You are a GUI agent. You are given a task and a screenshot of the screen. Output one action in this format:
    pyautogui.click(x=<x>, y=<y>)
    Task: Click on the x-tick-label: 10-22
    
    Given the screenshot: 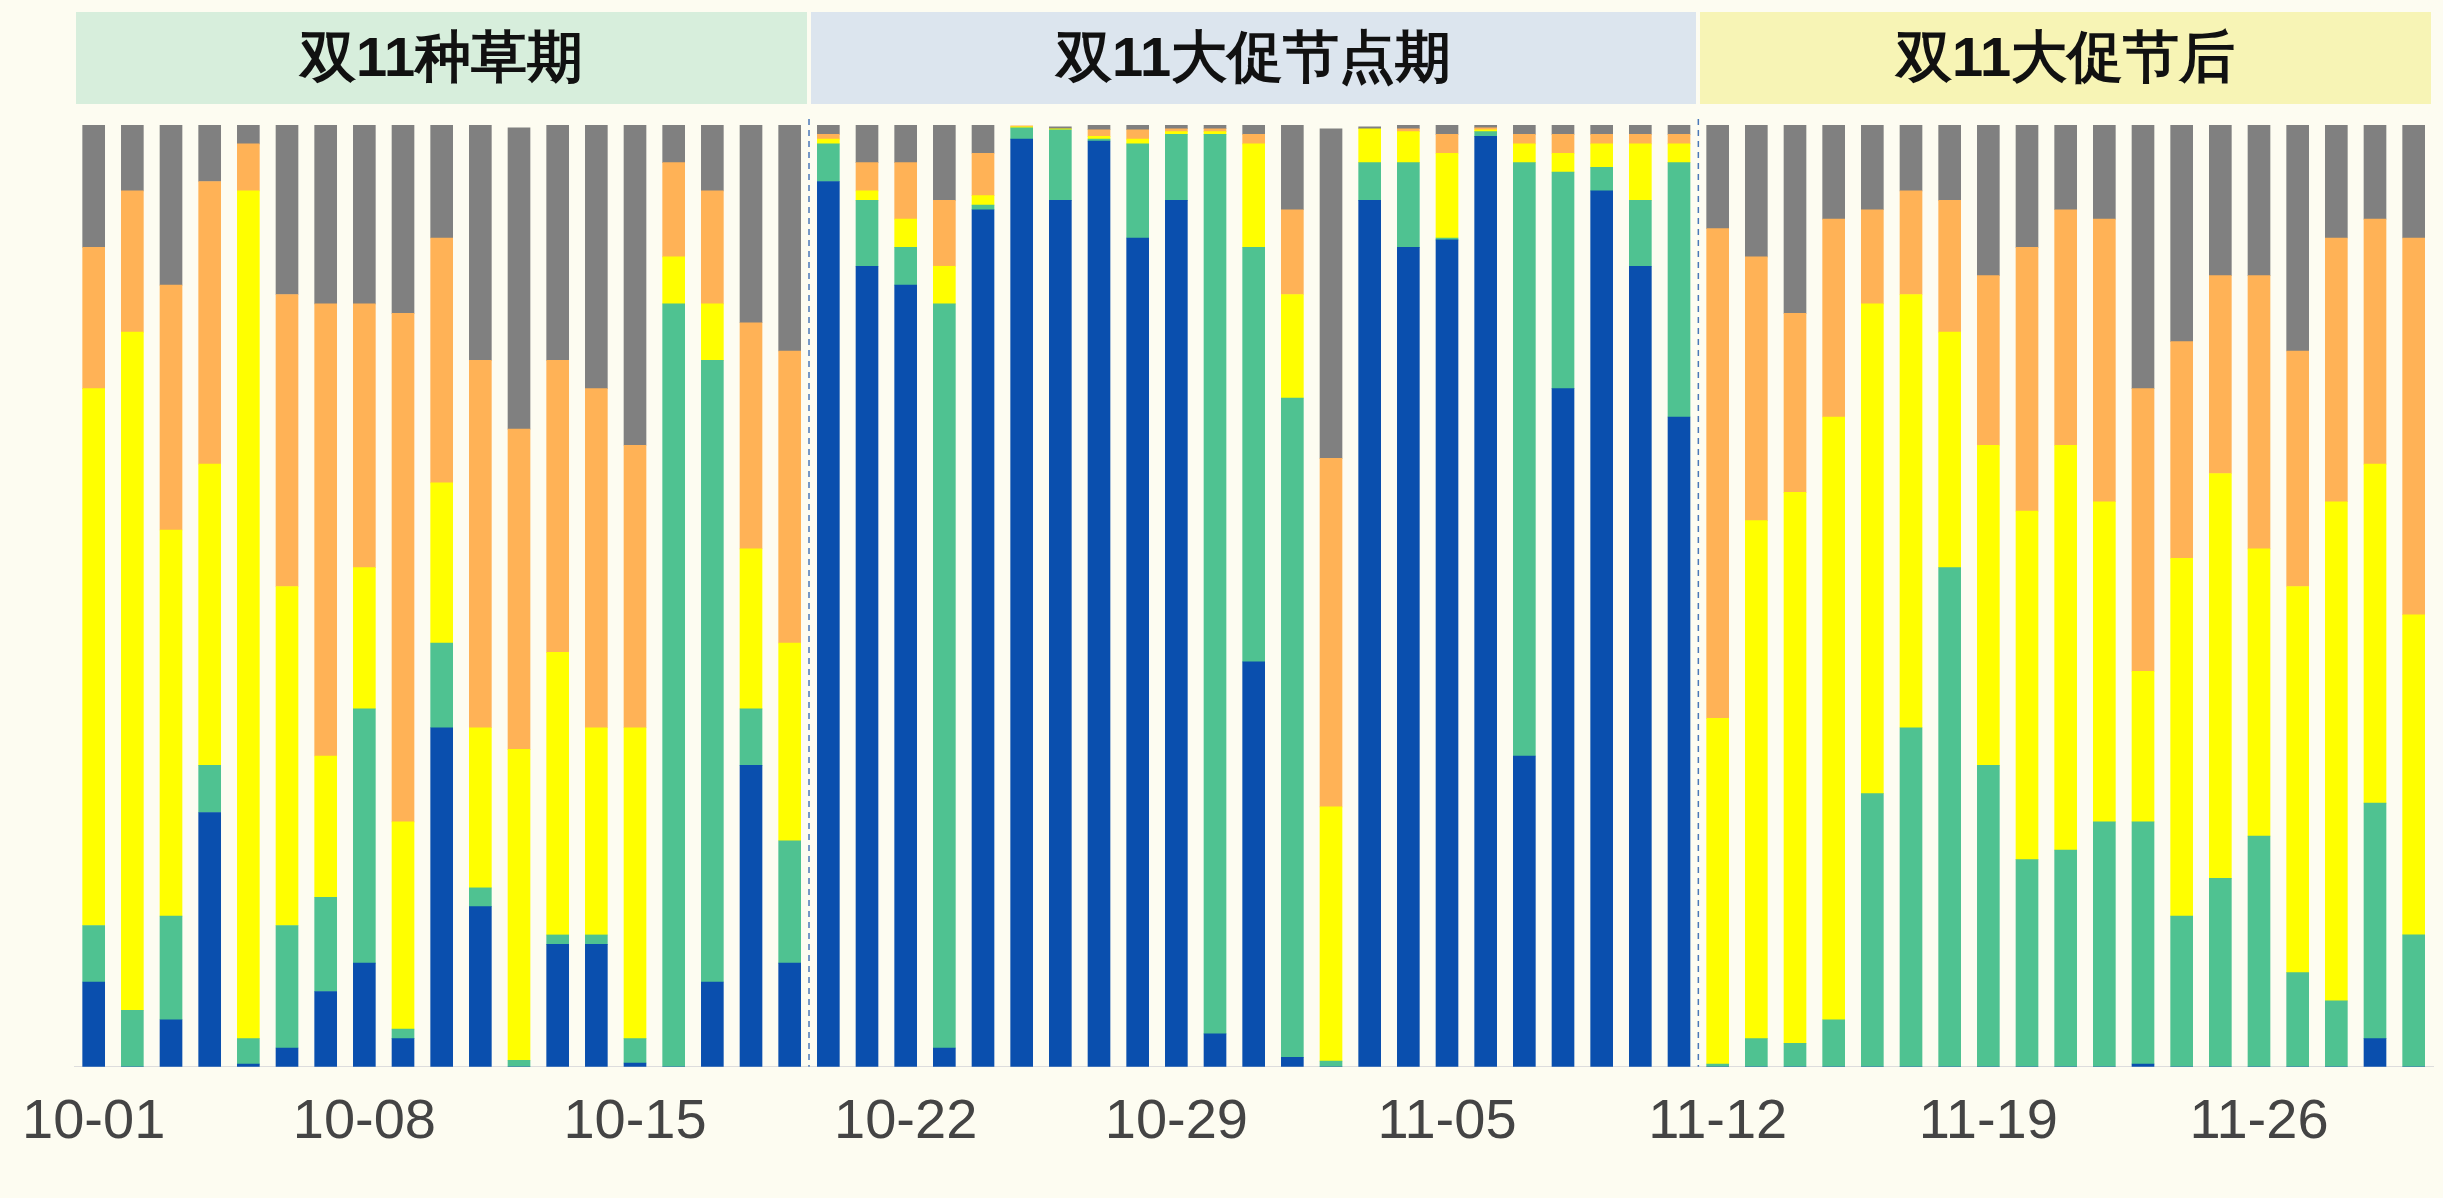 What is the action you would take?
    pyautogui.click(x=906, y=1118)
    